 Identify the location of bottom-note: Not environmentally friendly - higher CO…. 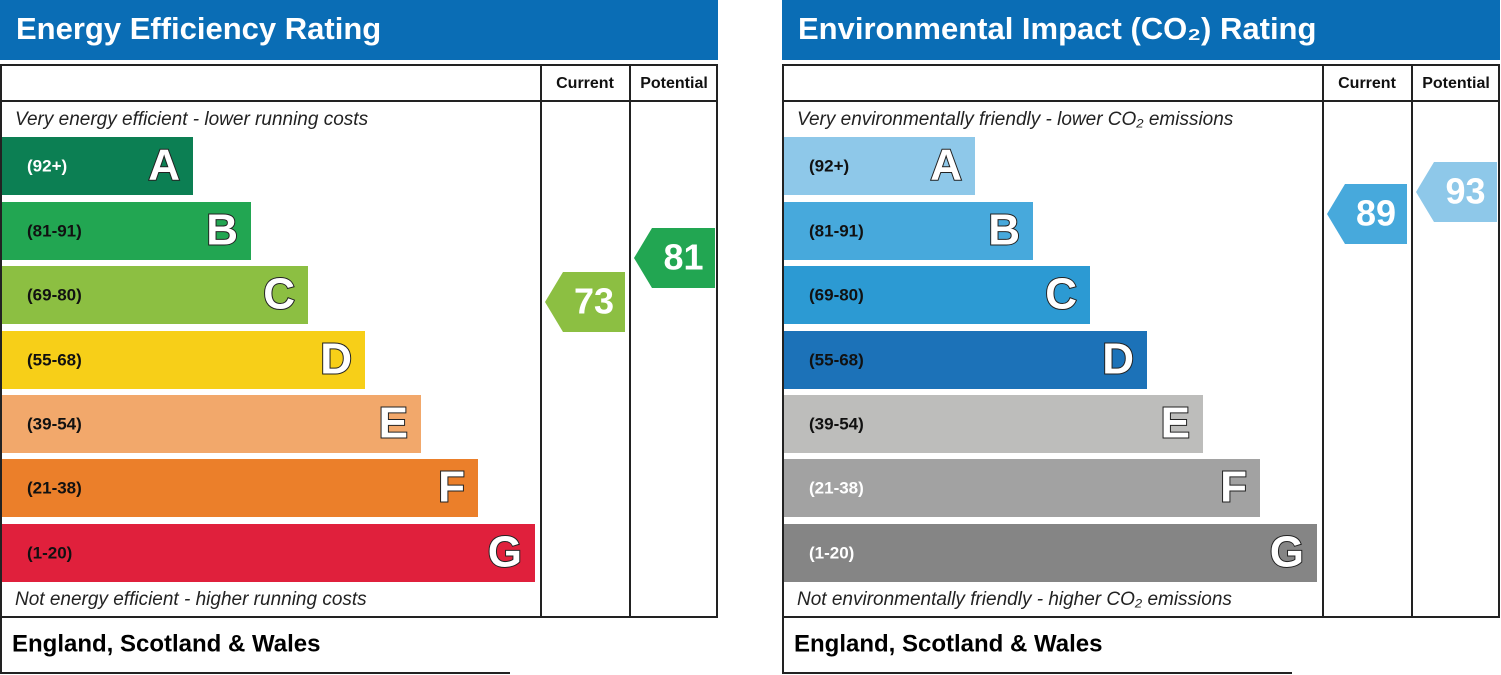
(1014, 599).